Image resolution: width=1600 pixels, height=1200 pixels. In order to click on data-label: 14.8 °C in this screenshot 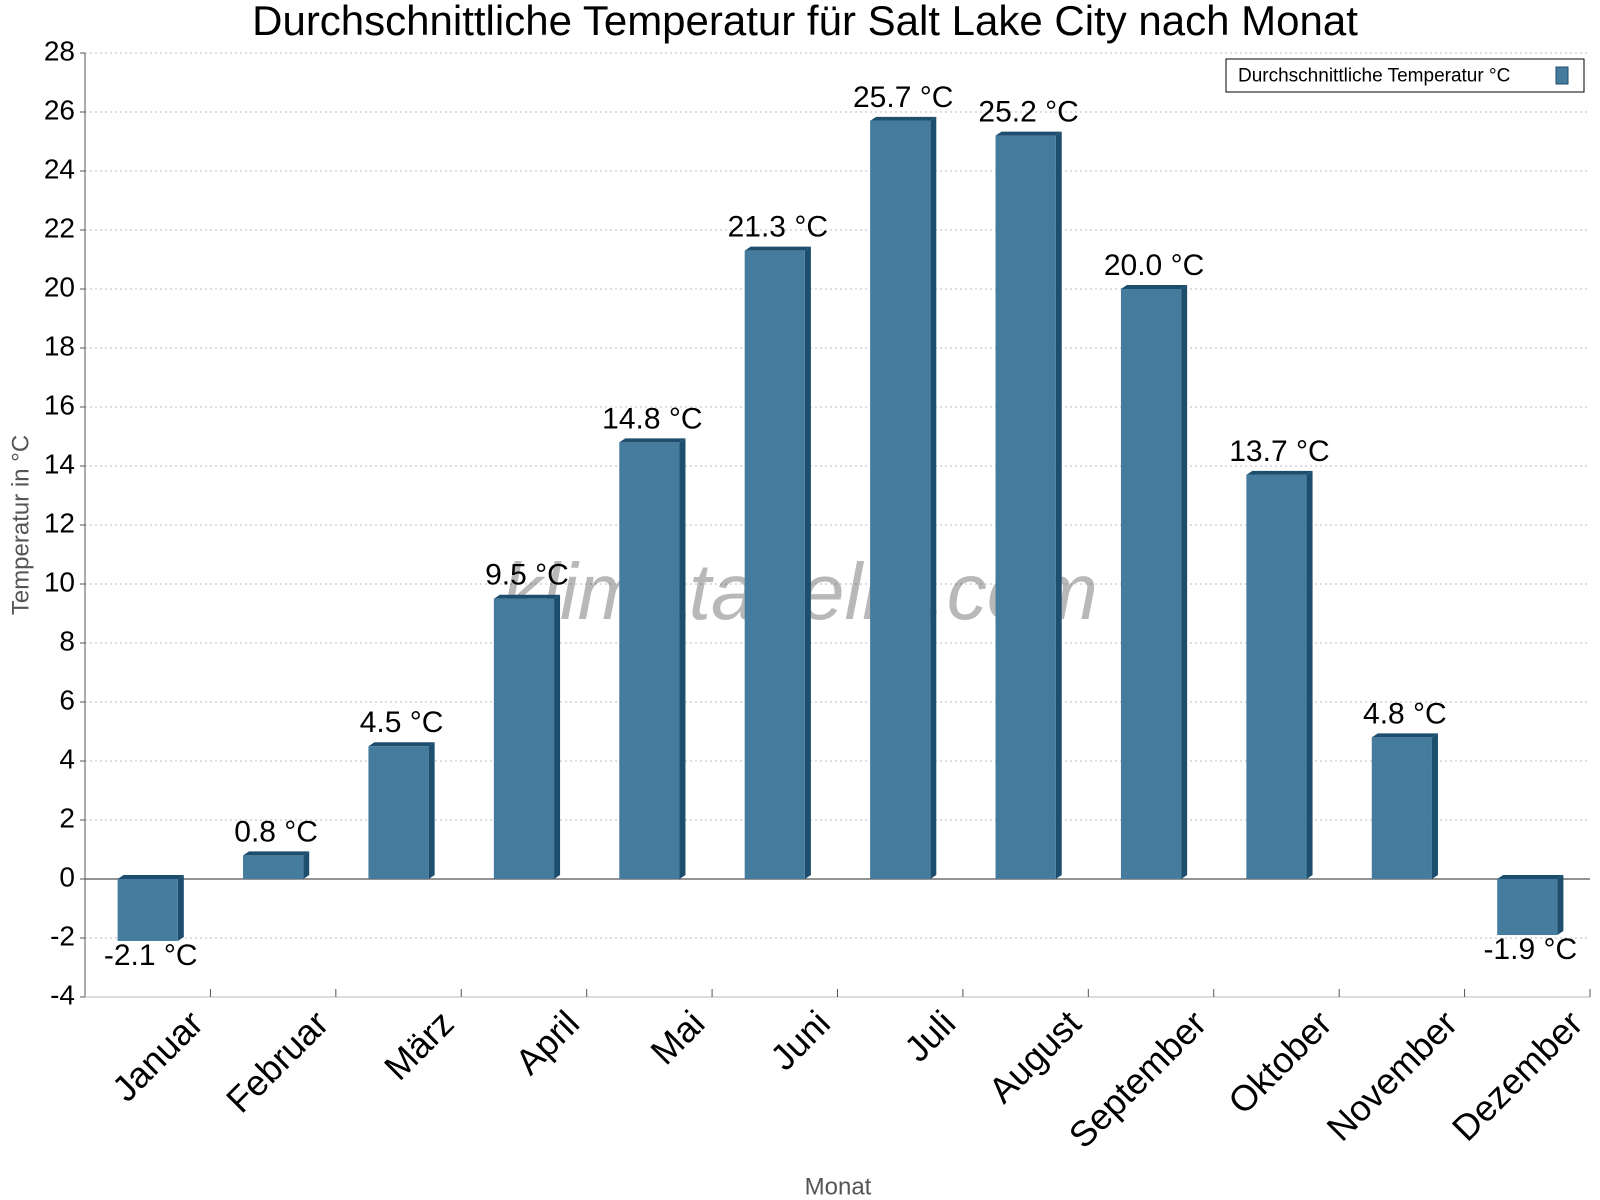, I will do `click(652, 418)`.